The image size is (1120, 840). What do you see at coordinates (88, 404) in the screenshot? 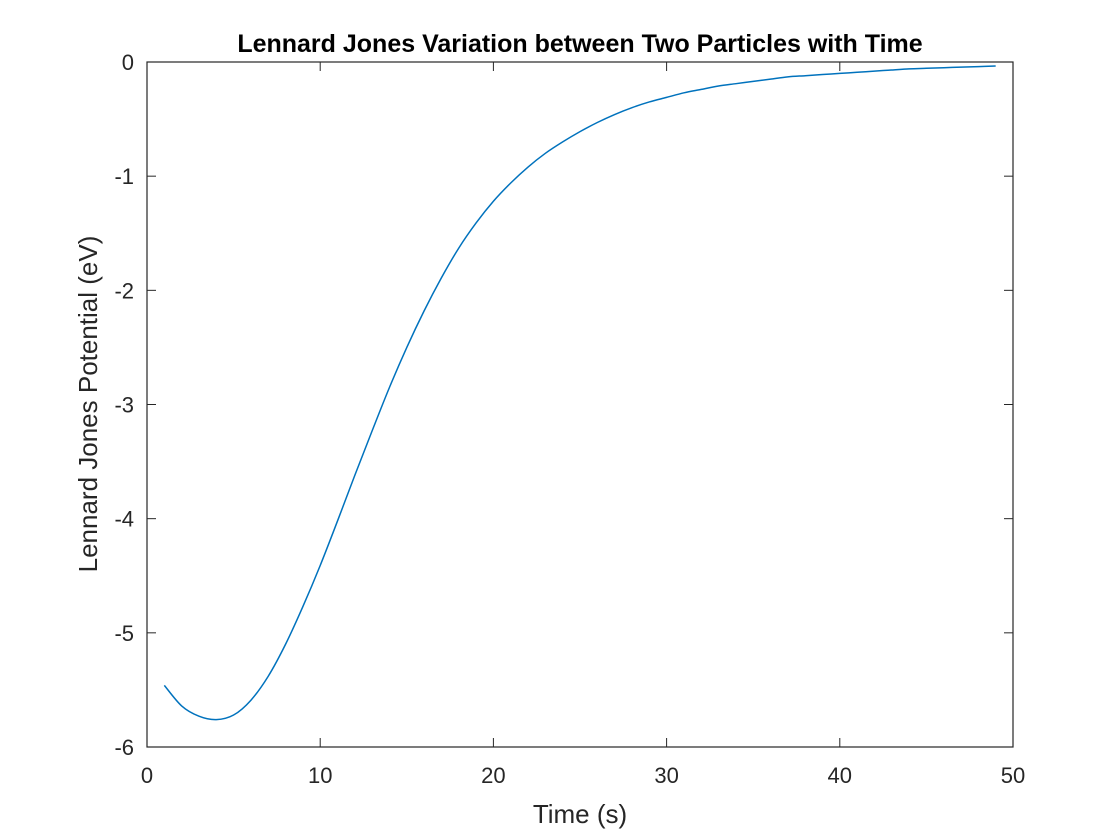
I see `y-axis-label: Lennard Jones Potential (eV)` at bounding box center [88, 404].